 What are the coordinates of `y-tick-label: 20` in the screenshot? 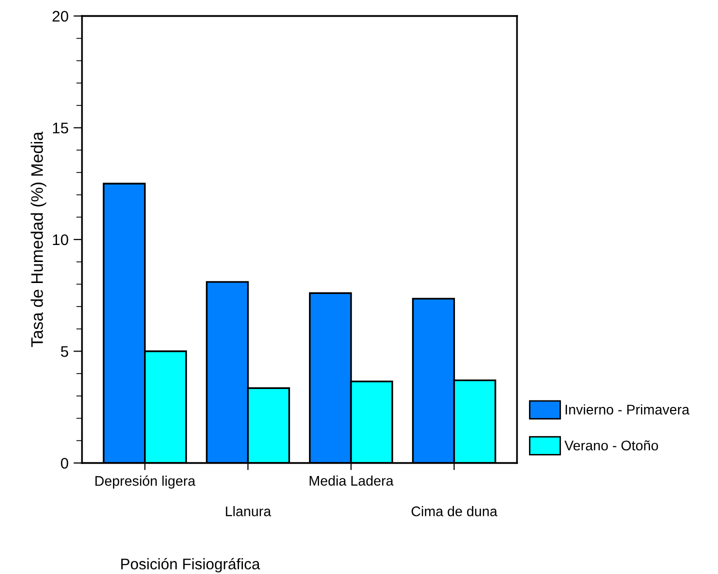 It's located at (60, 16).